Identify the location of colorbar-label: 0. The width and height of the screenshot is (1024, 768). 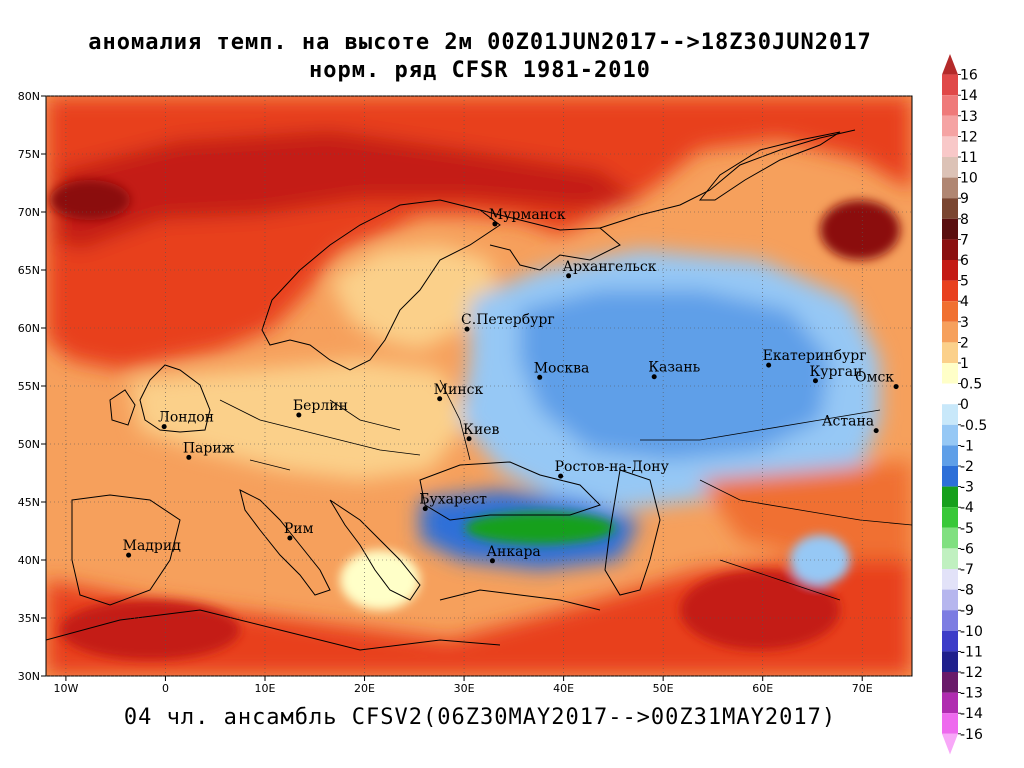
(964, 405).